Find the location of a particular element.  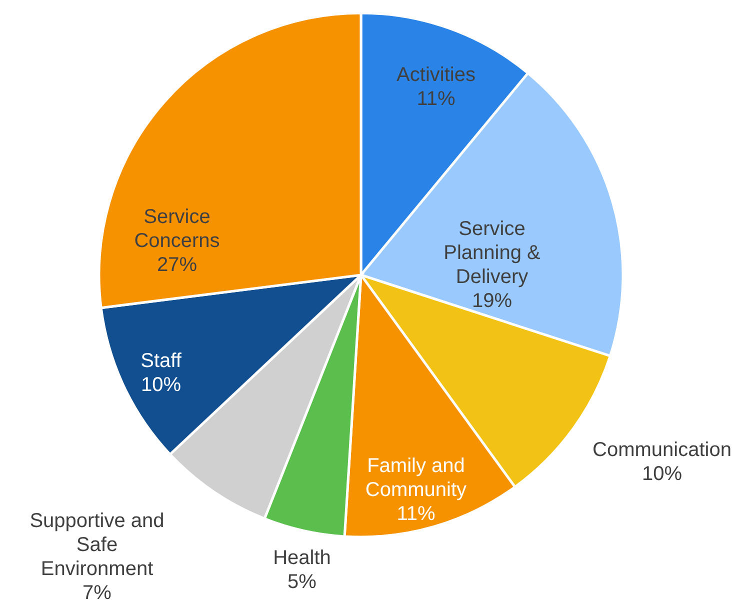

slice-label: Supportive and Safe Environment is located at coordinates (97, 545).